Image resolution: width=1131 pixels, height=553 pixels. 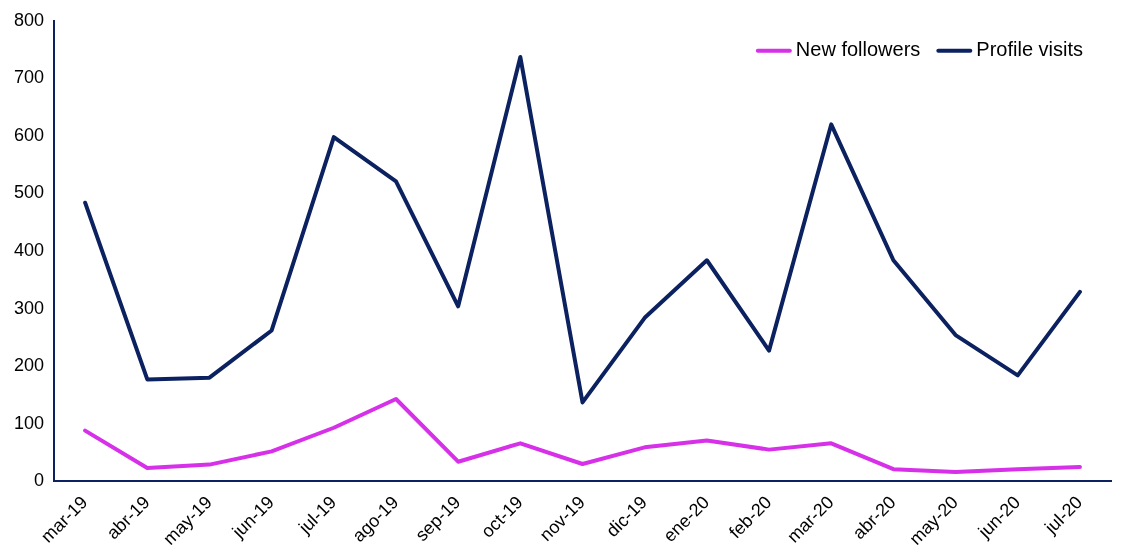 I want to click on y-tick-label: 800, so click(x=29, y=19).